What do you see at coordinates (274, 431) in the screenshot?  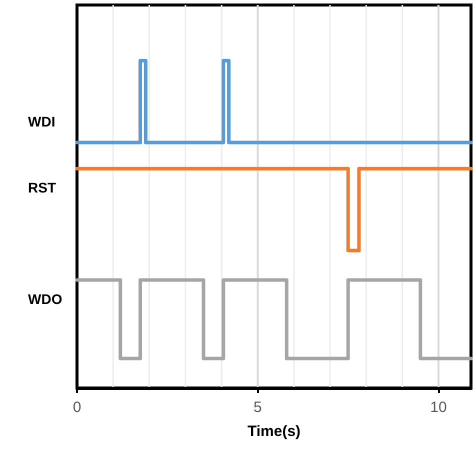 I see `x-axis-title: Time(s)` at bounding box center [274, 431].